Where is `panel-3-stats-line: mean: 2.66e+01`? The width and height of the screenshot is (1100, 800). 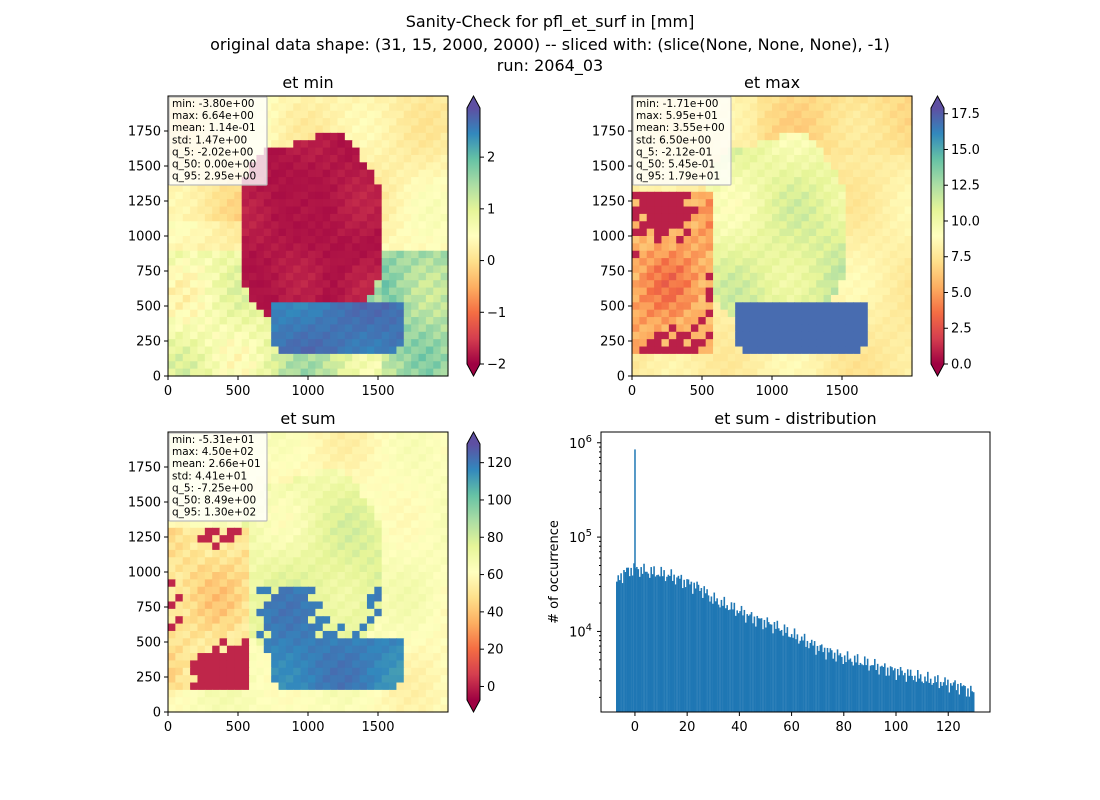
panel-3-stats-line: mean: 2.66e+01 is located at coordinates (216, 464).